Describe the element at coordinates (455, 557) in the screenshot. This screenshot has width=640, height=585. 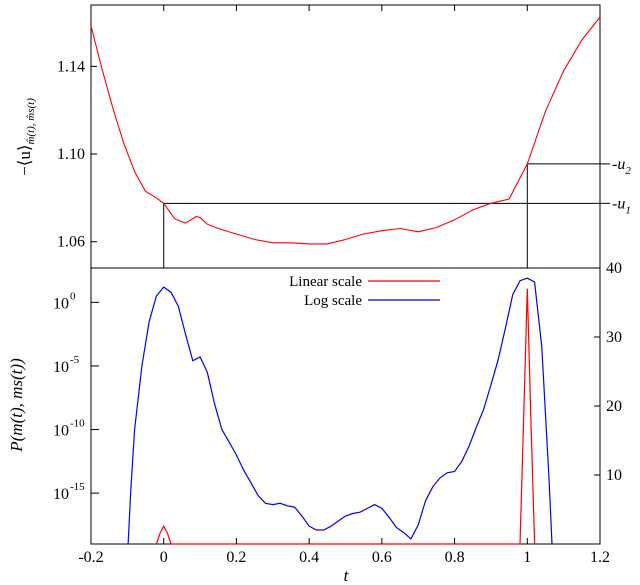
I see `xtick-label: 0.8` at that location.